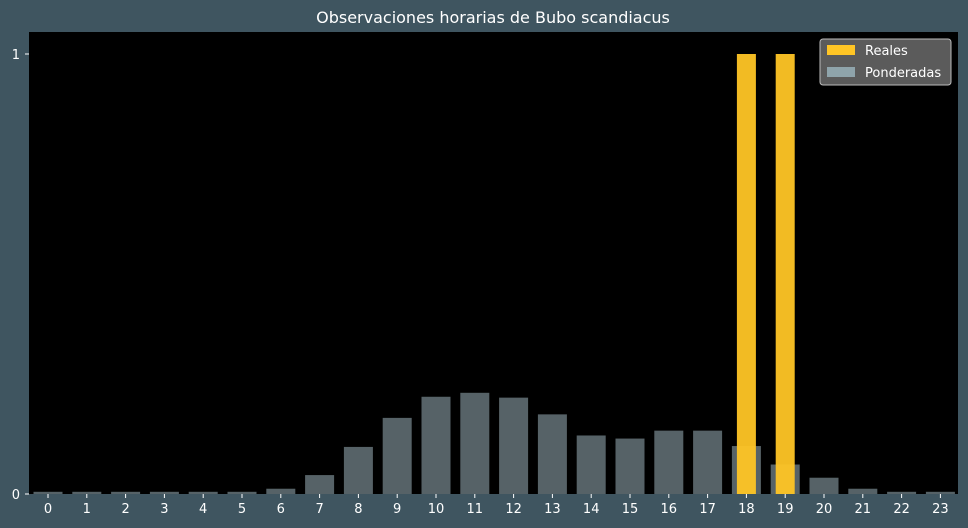 Image resolution: width=968 pixels, height=528 pixels. Describe the element at coordinates (242, 509) in the screenshot. I see `x-tick-label-5: 5` at that location.